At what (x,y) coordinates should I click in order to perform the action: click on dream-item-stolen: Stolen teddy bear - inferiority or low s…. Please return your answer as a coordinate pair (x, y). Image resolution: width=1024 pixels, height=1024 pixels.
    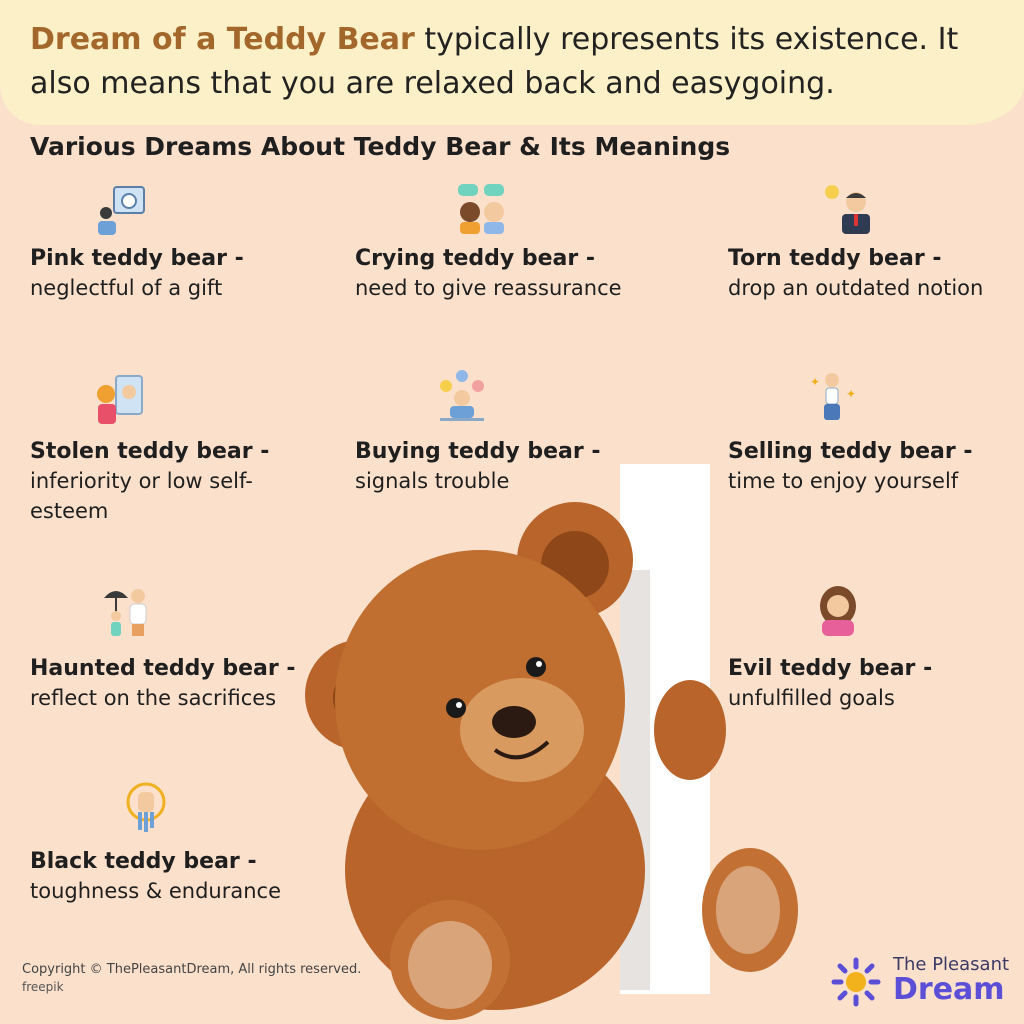
    Looking at the image, I should click on (180, 481).